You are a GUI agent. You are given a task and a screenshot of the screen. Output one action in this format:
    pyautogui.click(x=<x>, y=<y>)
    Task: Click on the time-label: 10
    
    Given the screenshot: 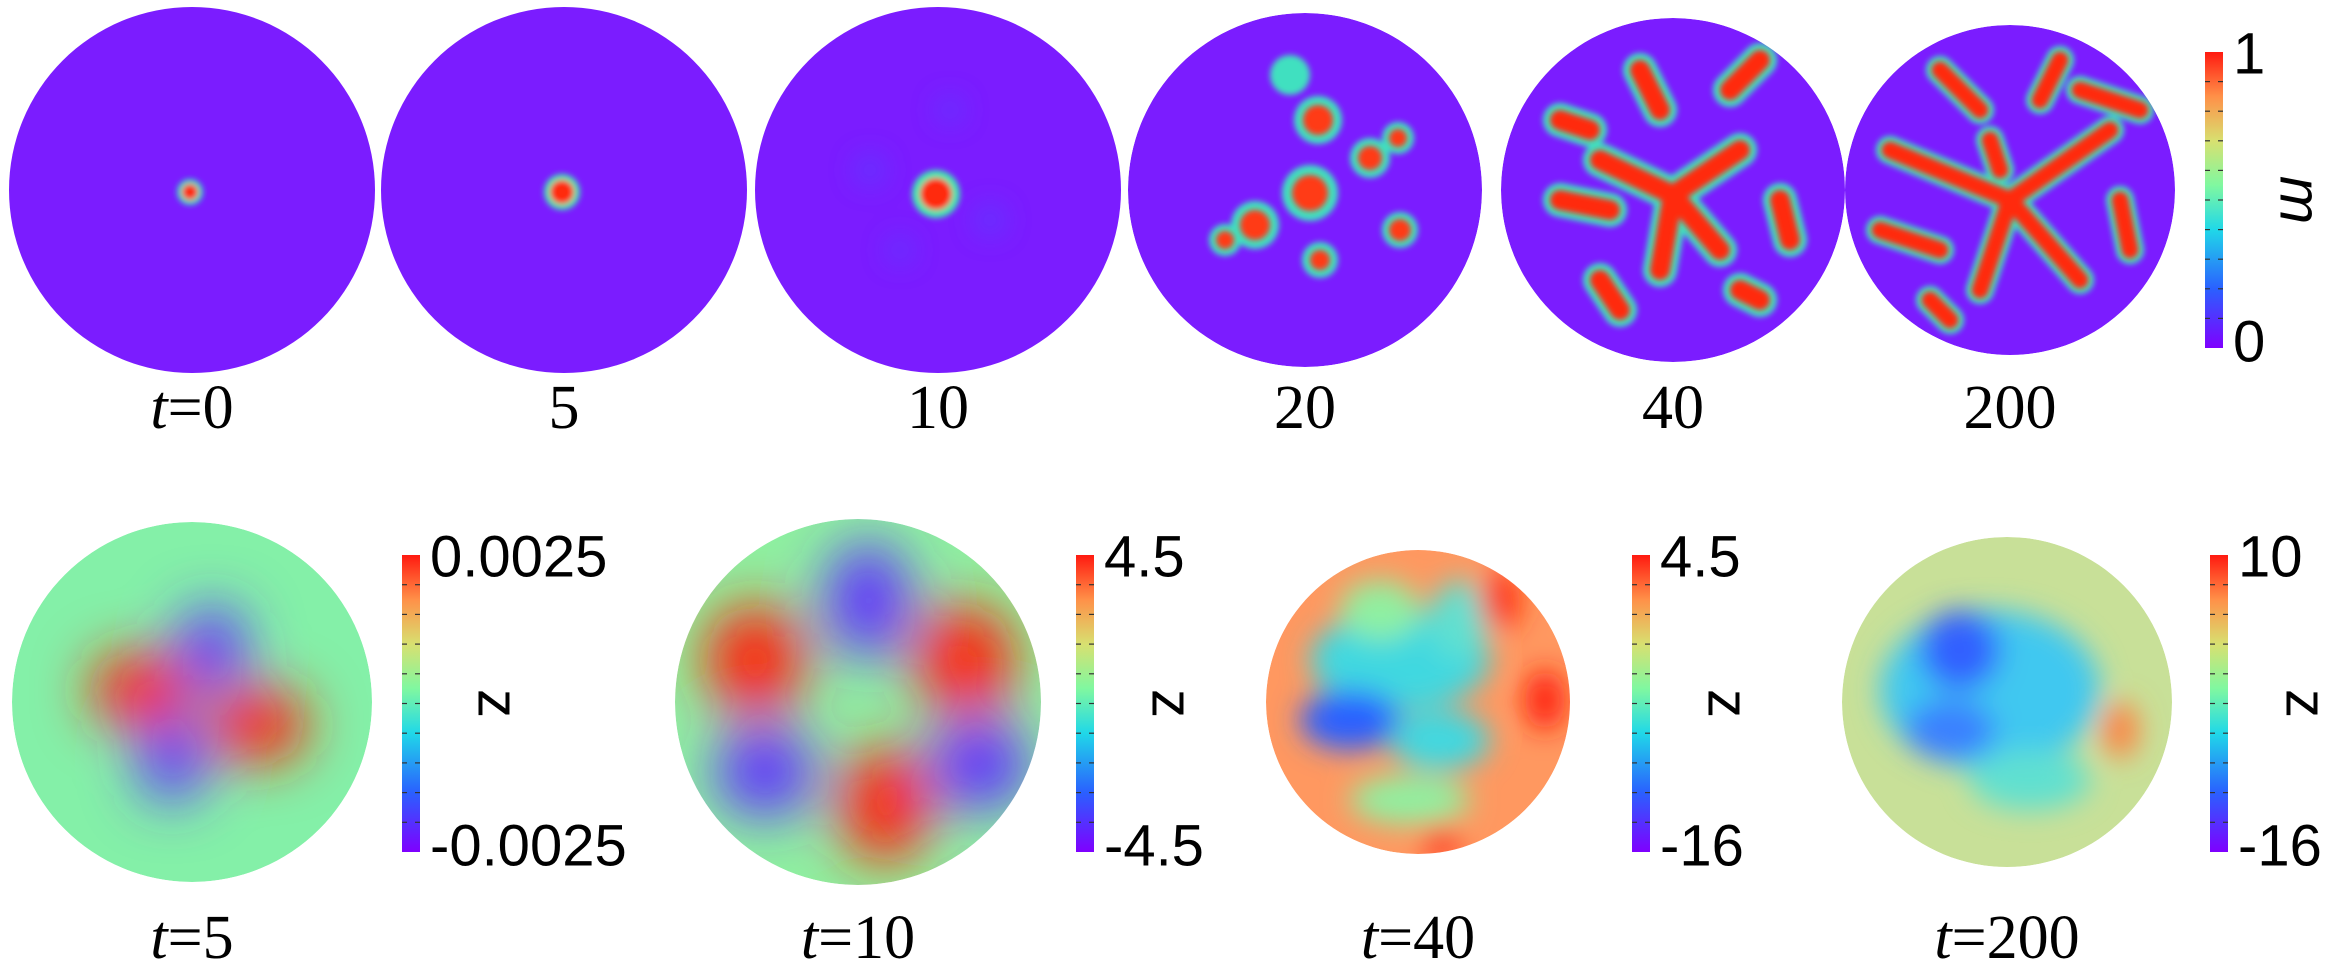 What is the action you would take?
    pyautogui.click(x=938, y=408)
    